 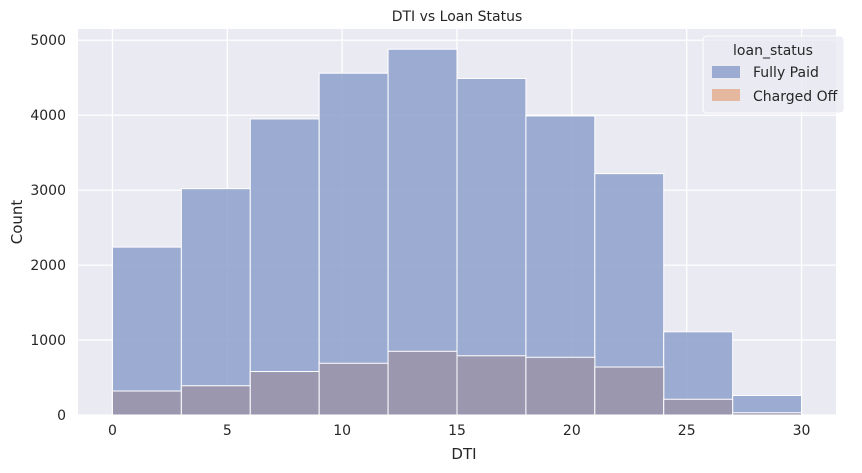 What do you see at coordinates (48, 116) in the screenshot?
I see `y-tick-label: 4000` at bounding box center [48, 116].